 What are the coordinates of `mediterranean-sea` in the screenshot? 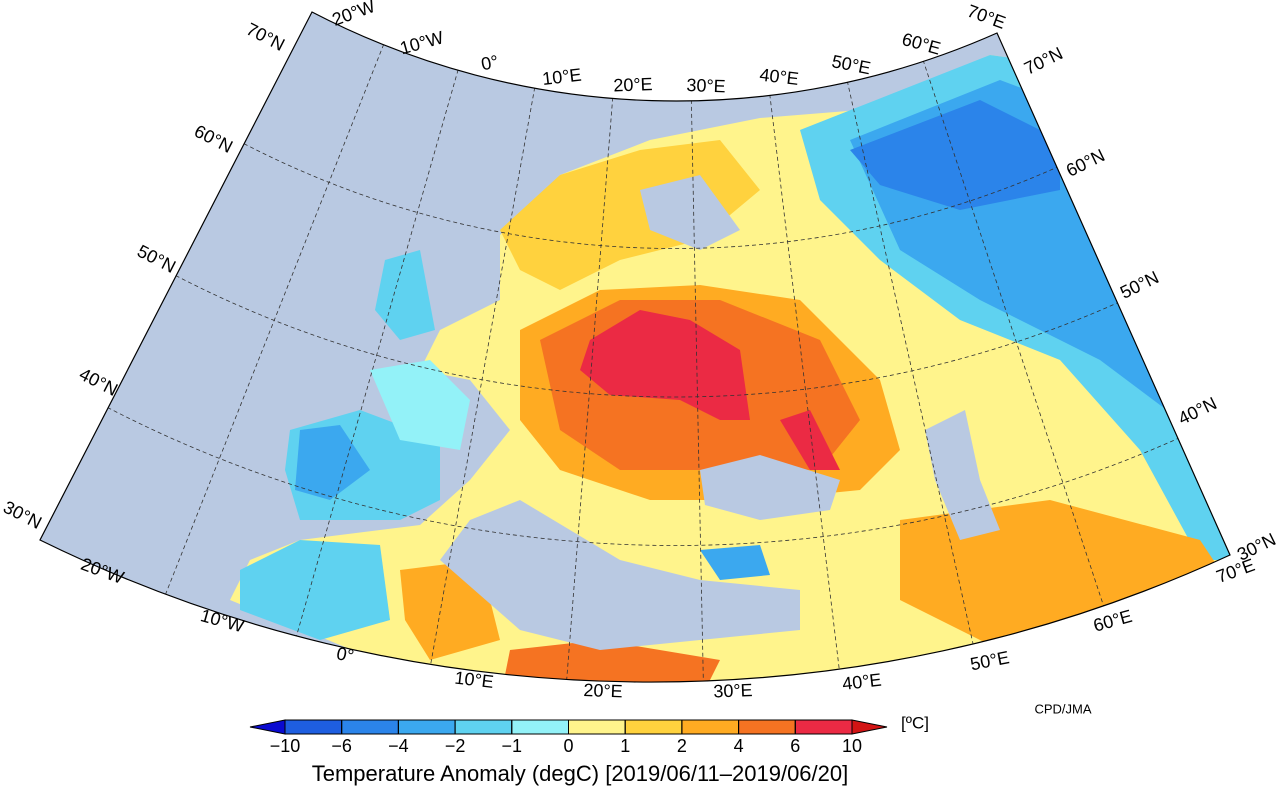 It's located at (620, 575).